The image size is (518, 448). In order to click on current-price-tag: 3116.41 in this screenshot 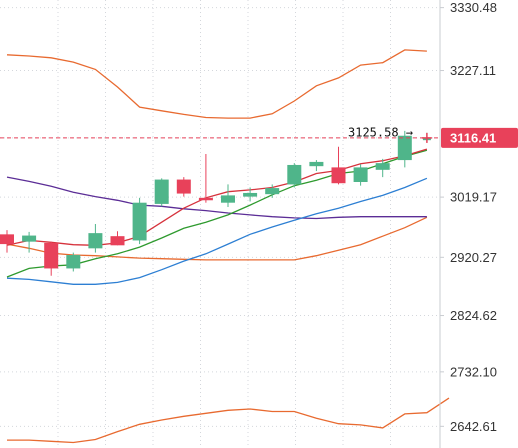, I will do `click(479, 137)`.